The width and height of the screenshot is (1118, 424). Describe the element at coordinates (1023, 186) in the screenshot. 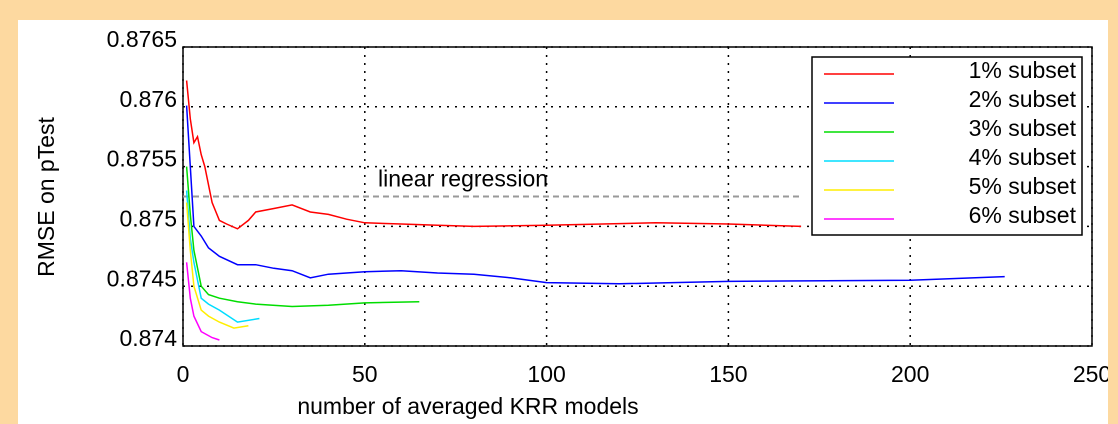

I see `legend-label: 5% subset` at that location.